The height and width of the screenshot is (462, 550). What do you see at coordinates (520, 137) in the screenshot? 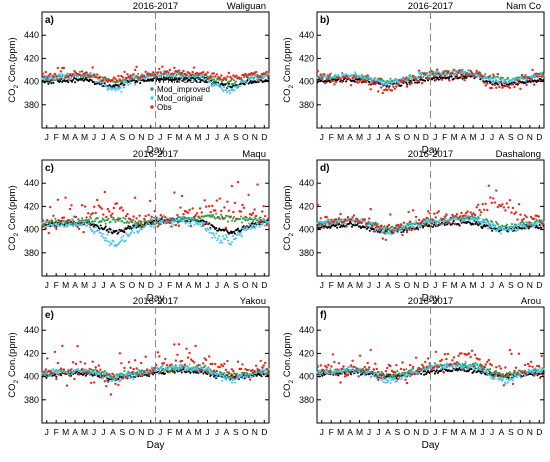
I see `x-tick-label: O` at bounding box center [520, 137].